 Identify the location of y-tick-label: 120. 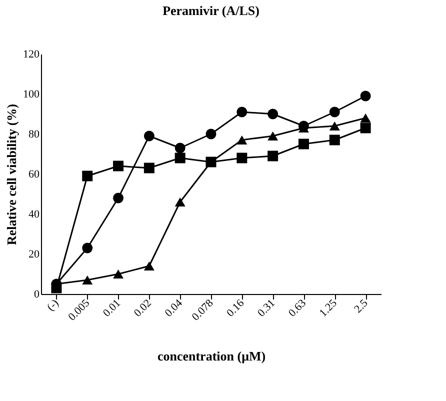
(31, 54).